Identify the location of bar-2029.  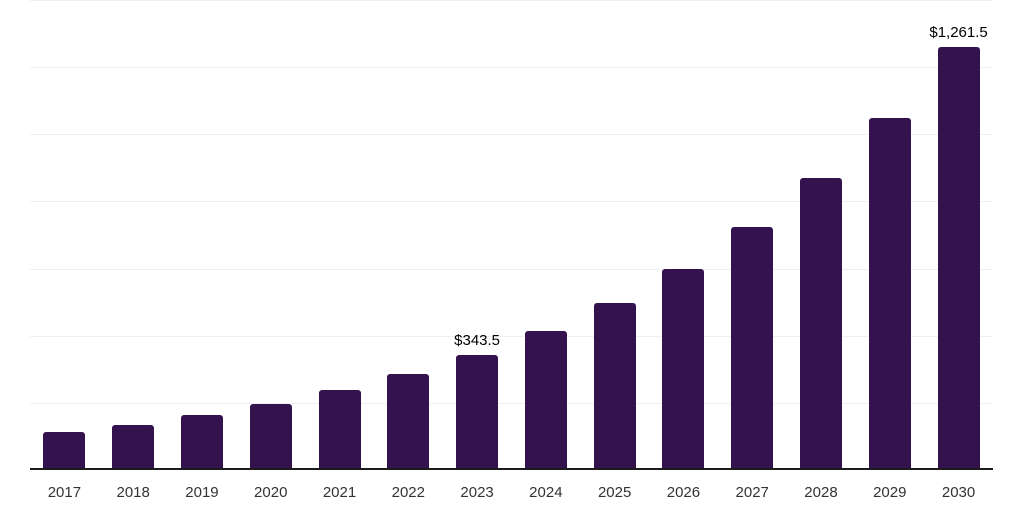
(889, 294).